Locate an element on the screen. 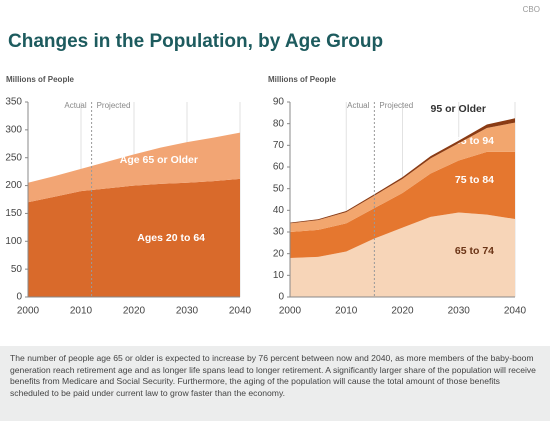 This screenshot has width=550, height=421. y-tick-label: 250 is located at coordinates (13, 157).